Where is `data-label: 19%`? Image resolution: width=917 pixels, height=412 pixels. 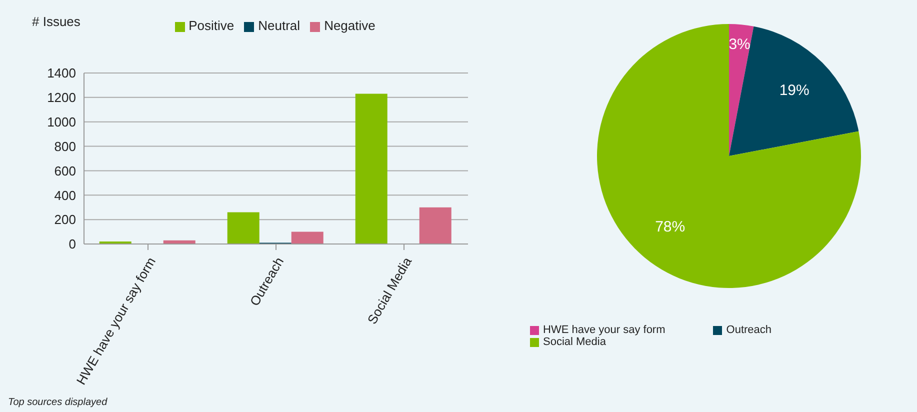 data-label: 19% is located at coordinates (794, 91).